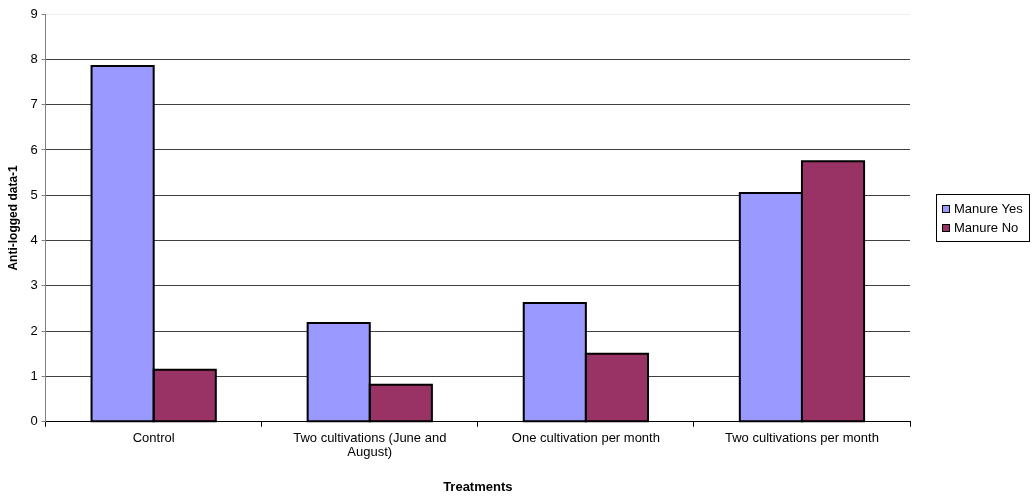 This screenshot has height=499, width=1033. What do you see at coordinates (802, 437) in the screenshot?
I see `x-tick-label: Two cultivations per month` at bounding box center [802, 437].